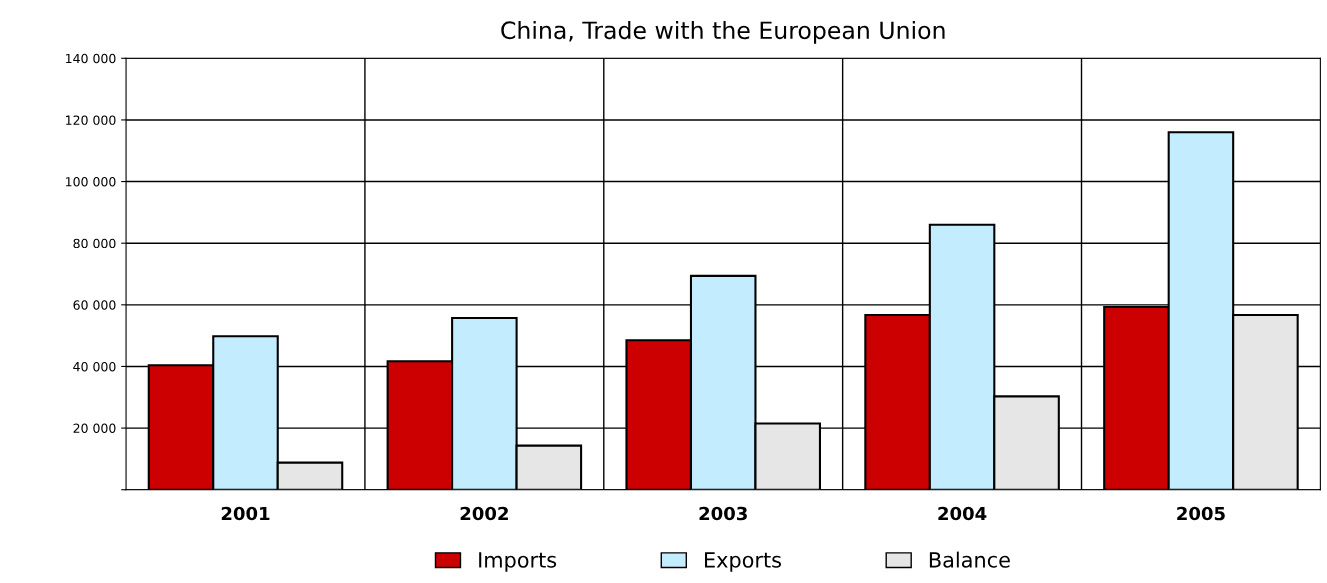 Image resolution: width=1327 pixels, height=583 pixels. Describe the element at coordinates (94, 366) in the screenshot. I see `y-tick-label: 40 000` at that location.